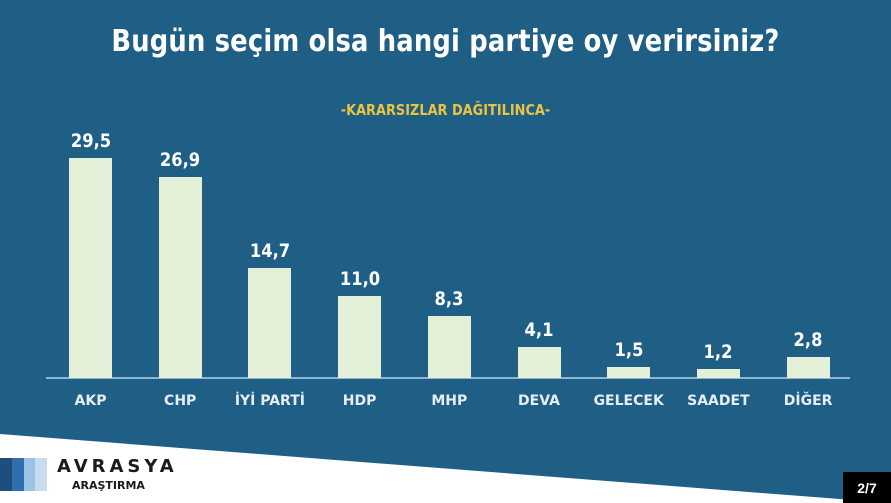 This screenshot has height=503, width=891. Describe the element at coordinates (808, 340) in the screenshot. I see `bar-value-label: 2,8` at that location.